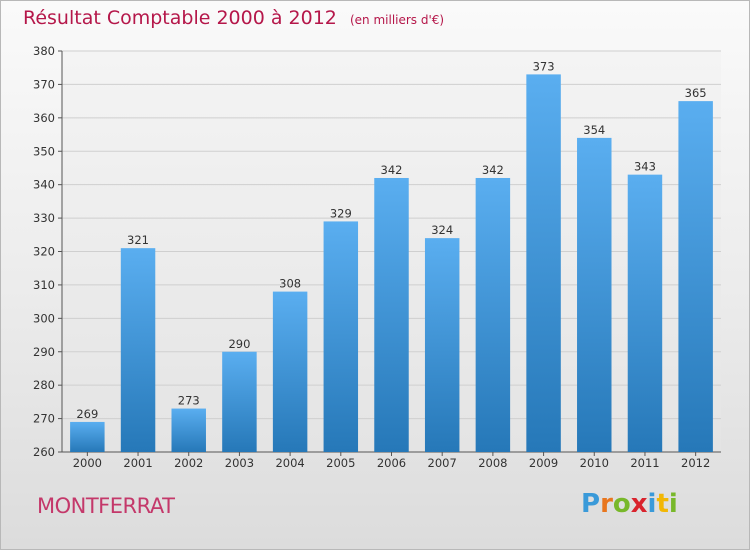 The image size is (750, 550). I want to click on logo-letter: t, so click(662, 504).